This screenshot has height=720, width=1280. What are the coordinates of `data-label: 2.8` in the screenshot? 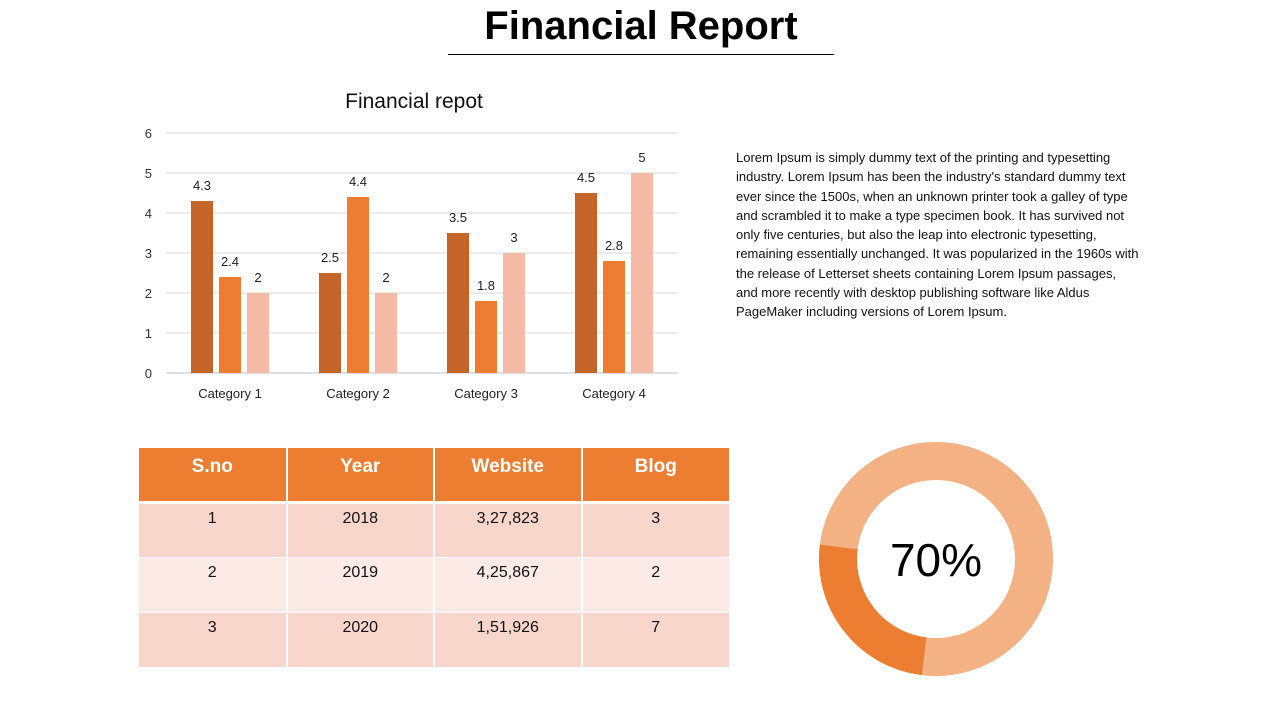 It's located at (614, 245).